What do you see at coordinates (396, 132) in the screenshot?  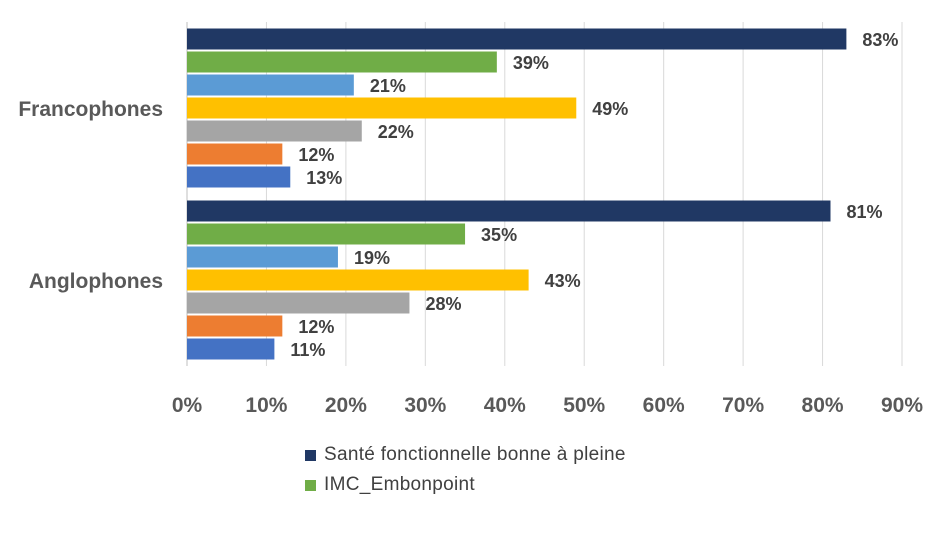 I see `data-label: 22%` at bounding box center [396, 132].